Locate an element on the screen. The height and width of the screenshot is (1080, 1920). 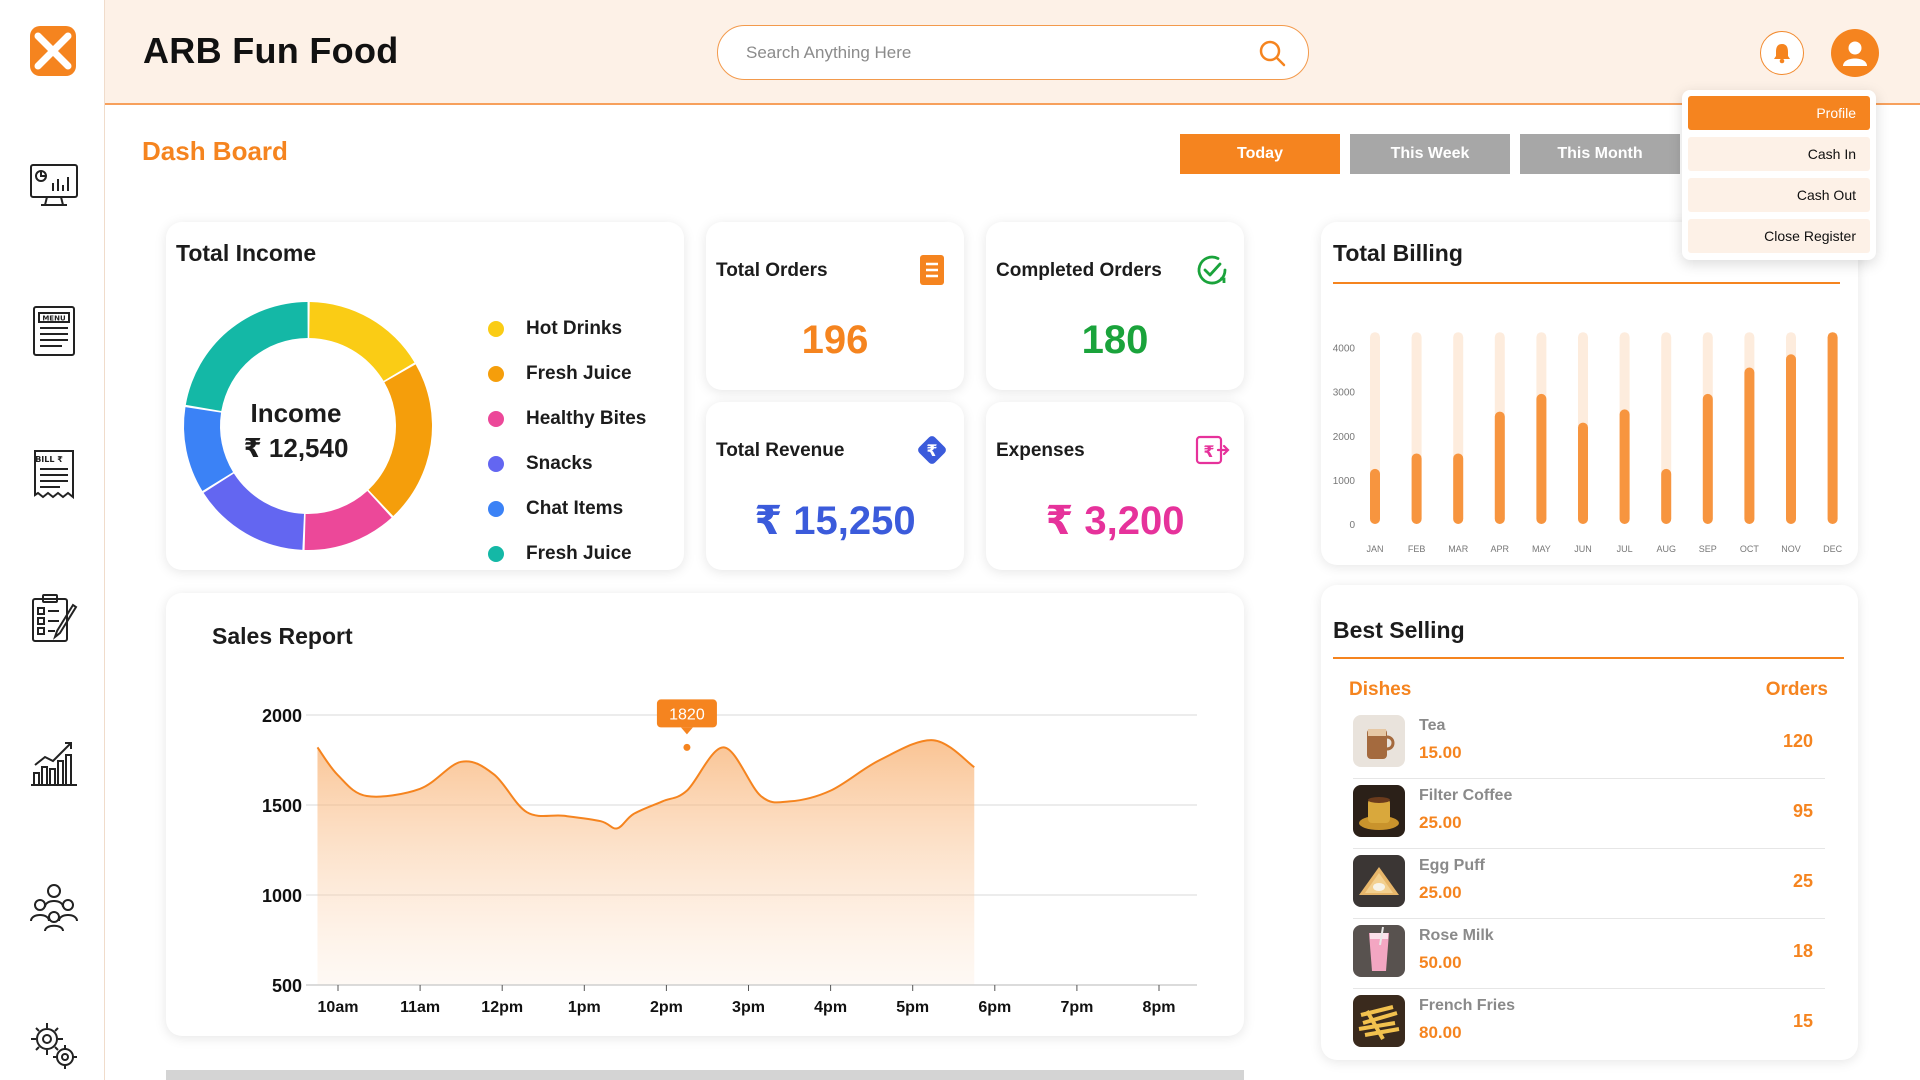
bell-icon is located at coordinates (1782, 54).